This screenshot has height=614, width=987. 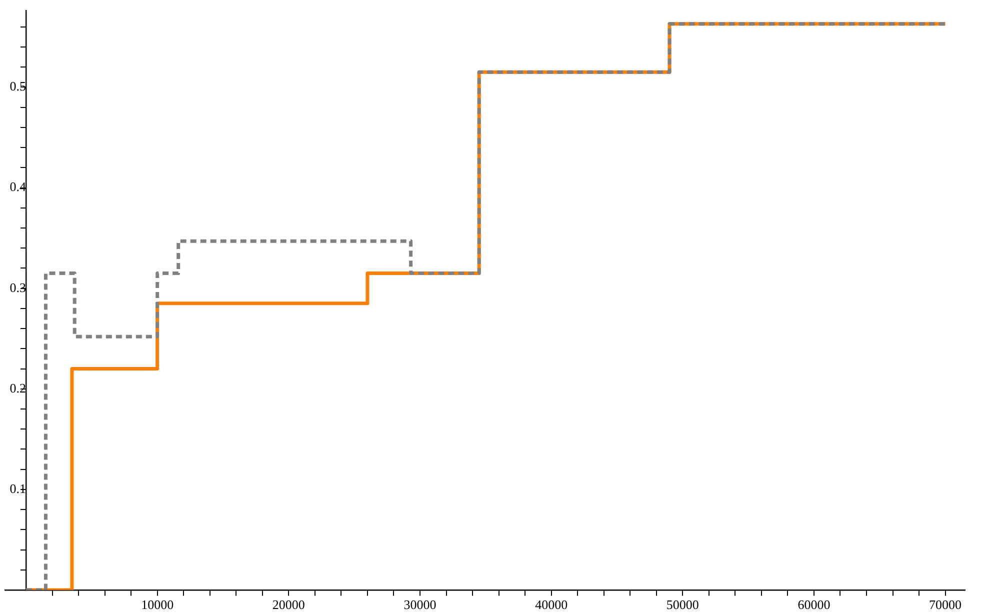 I want to click on x-tick-label: 20000, so click(x=288, y=604).